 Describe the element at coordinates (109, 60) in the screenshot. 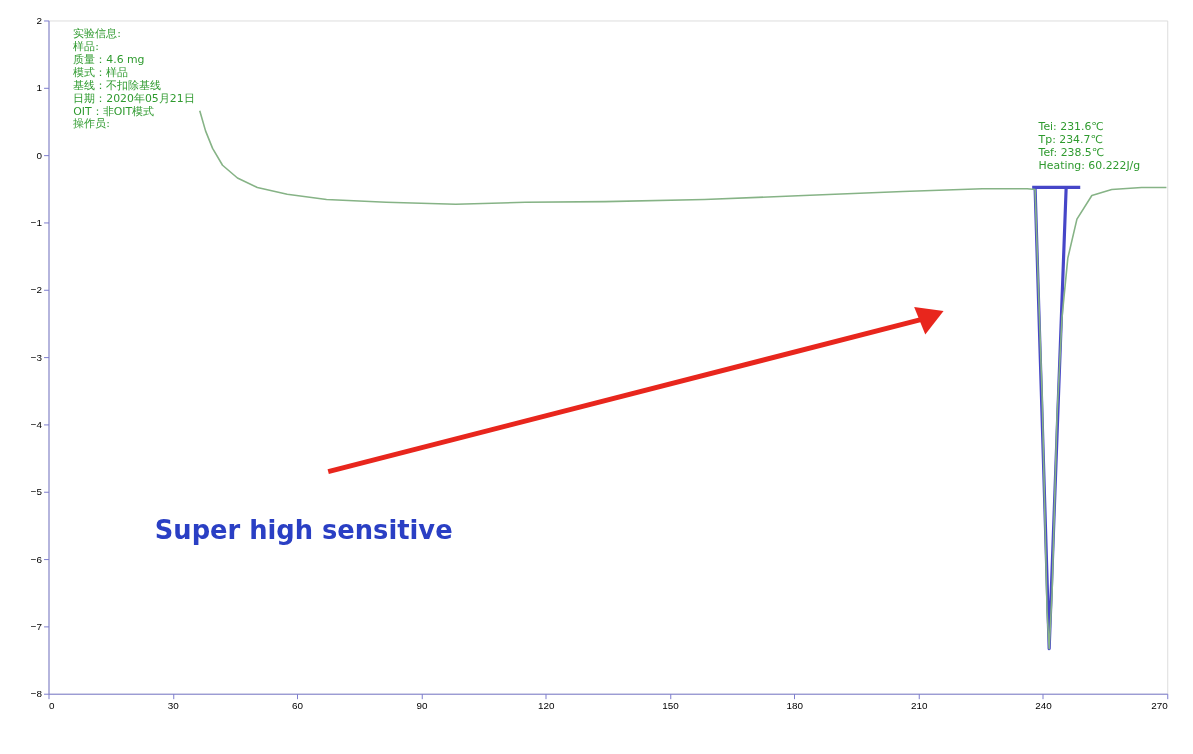

I see `annotation: 质量：4.6 mg` at that location.